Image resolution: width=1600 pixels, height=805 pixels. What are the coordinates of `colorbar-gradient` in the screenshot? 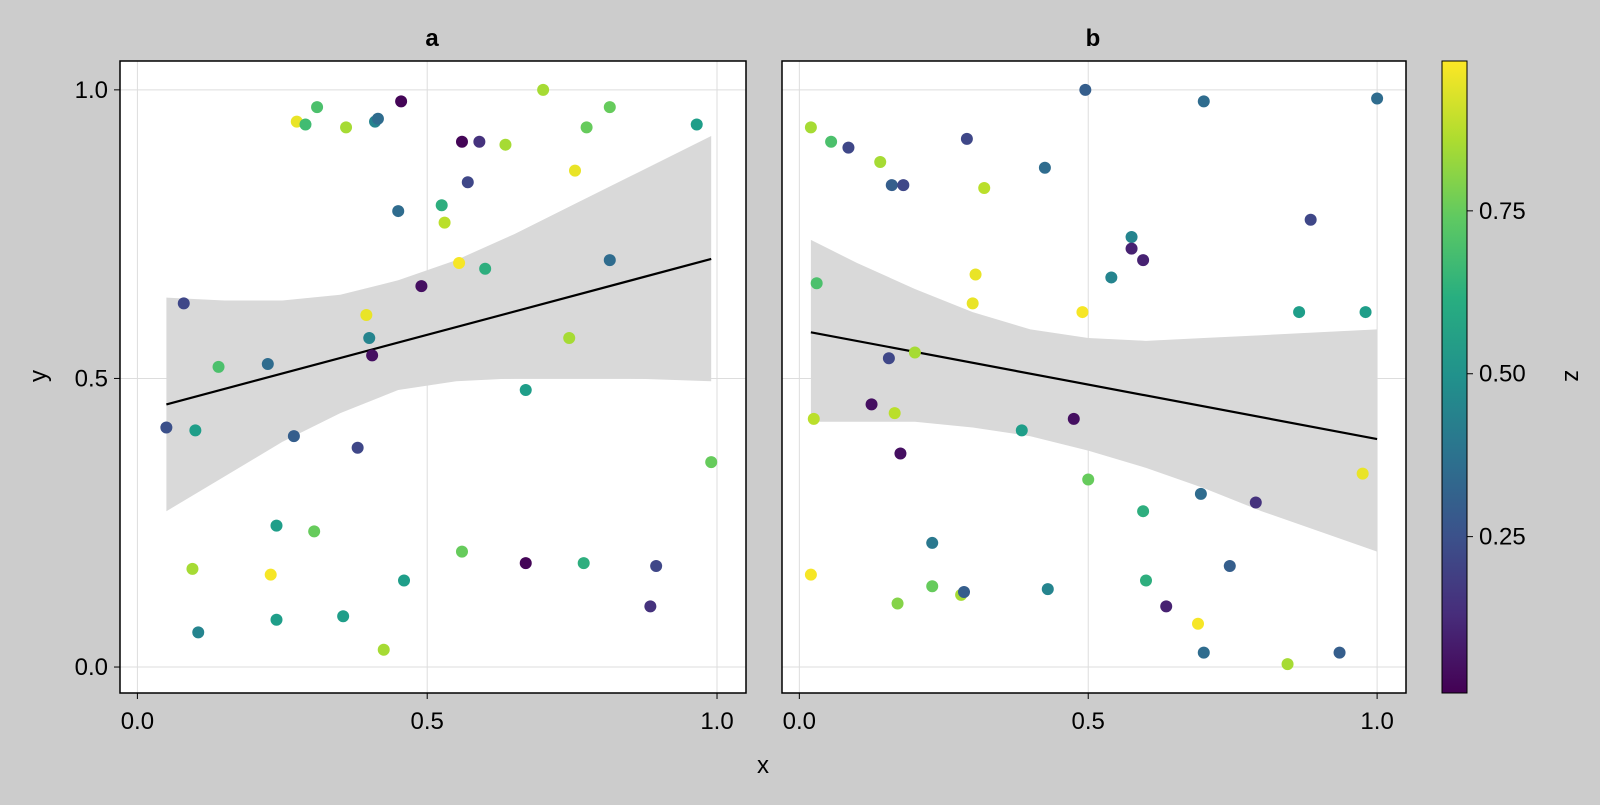 It's located at (1454, 377).